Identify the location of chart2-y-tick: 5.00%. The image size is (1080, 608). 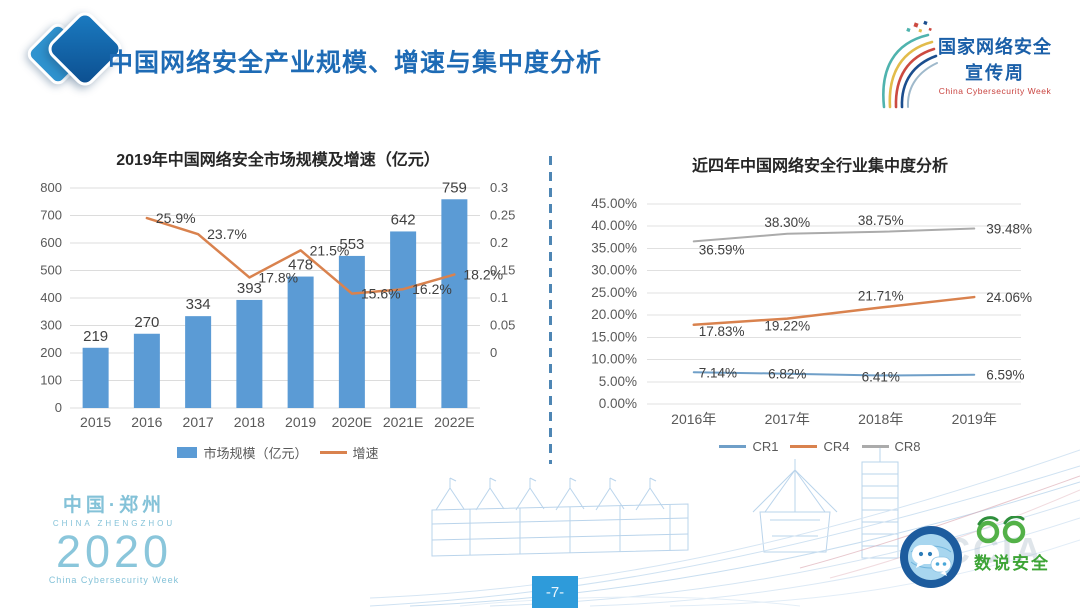
(618, 381).